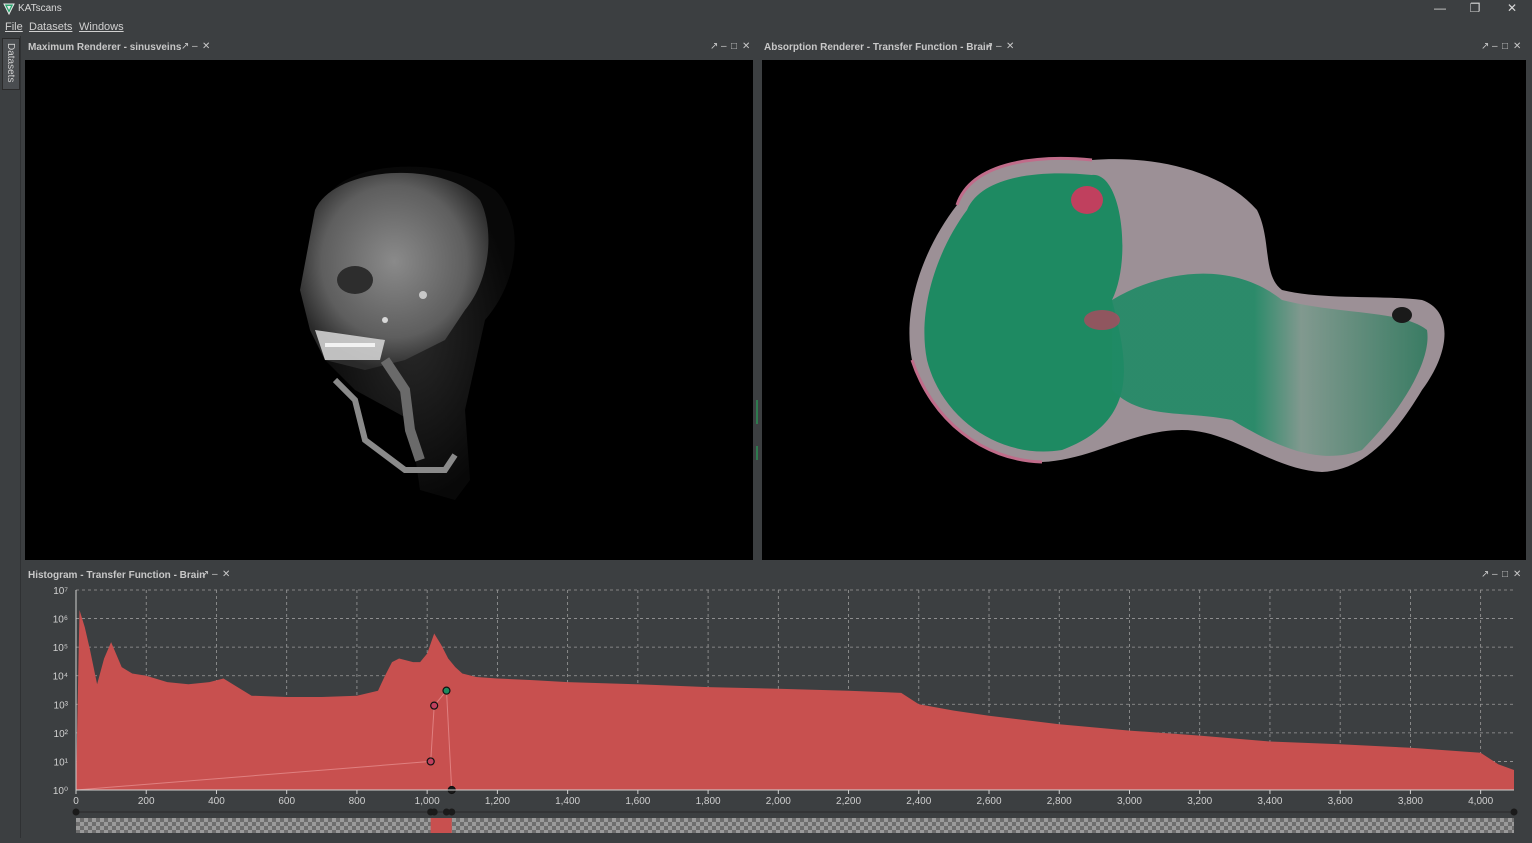 This screenshot has width=1532, height=843. What do you see at coordinates (1495, 46) in the screenshot?
I see `absorption-renderer-minimize-right-icon: –` at bounding box center [1495, 46].